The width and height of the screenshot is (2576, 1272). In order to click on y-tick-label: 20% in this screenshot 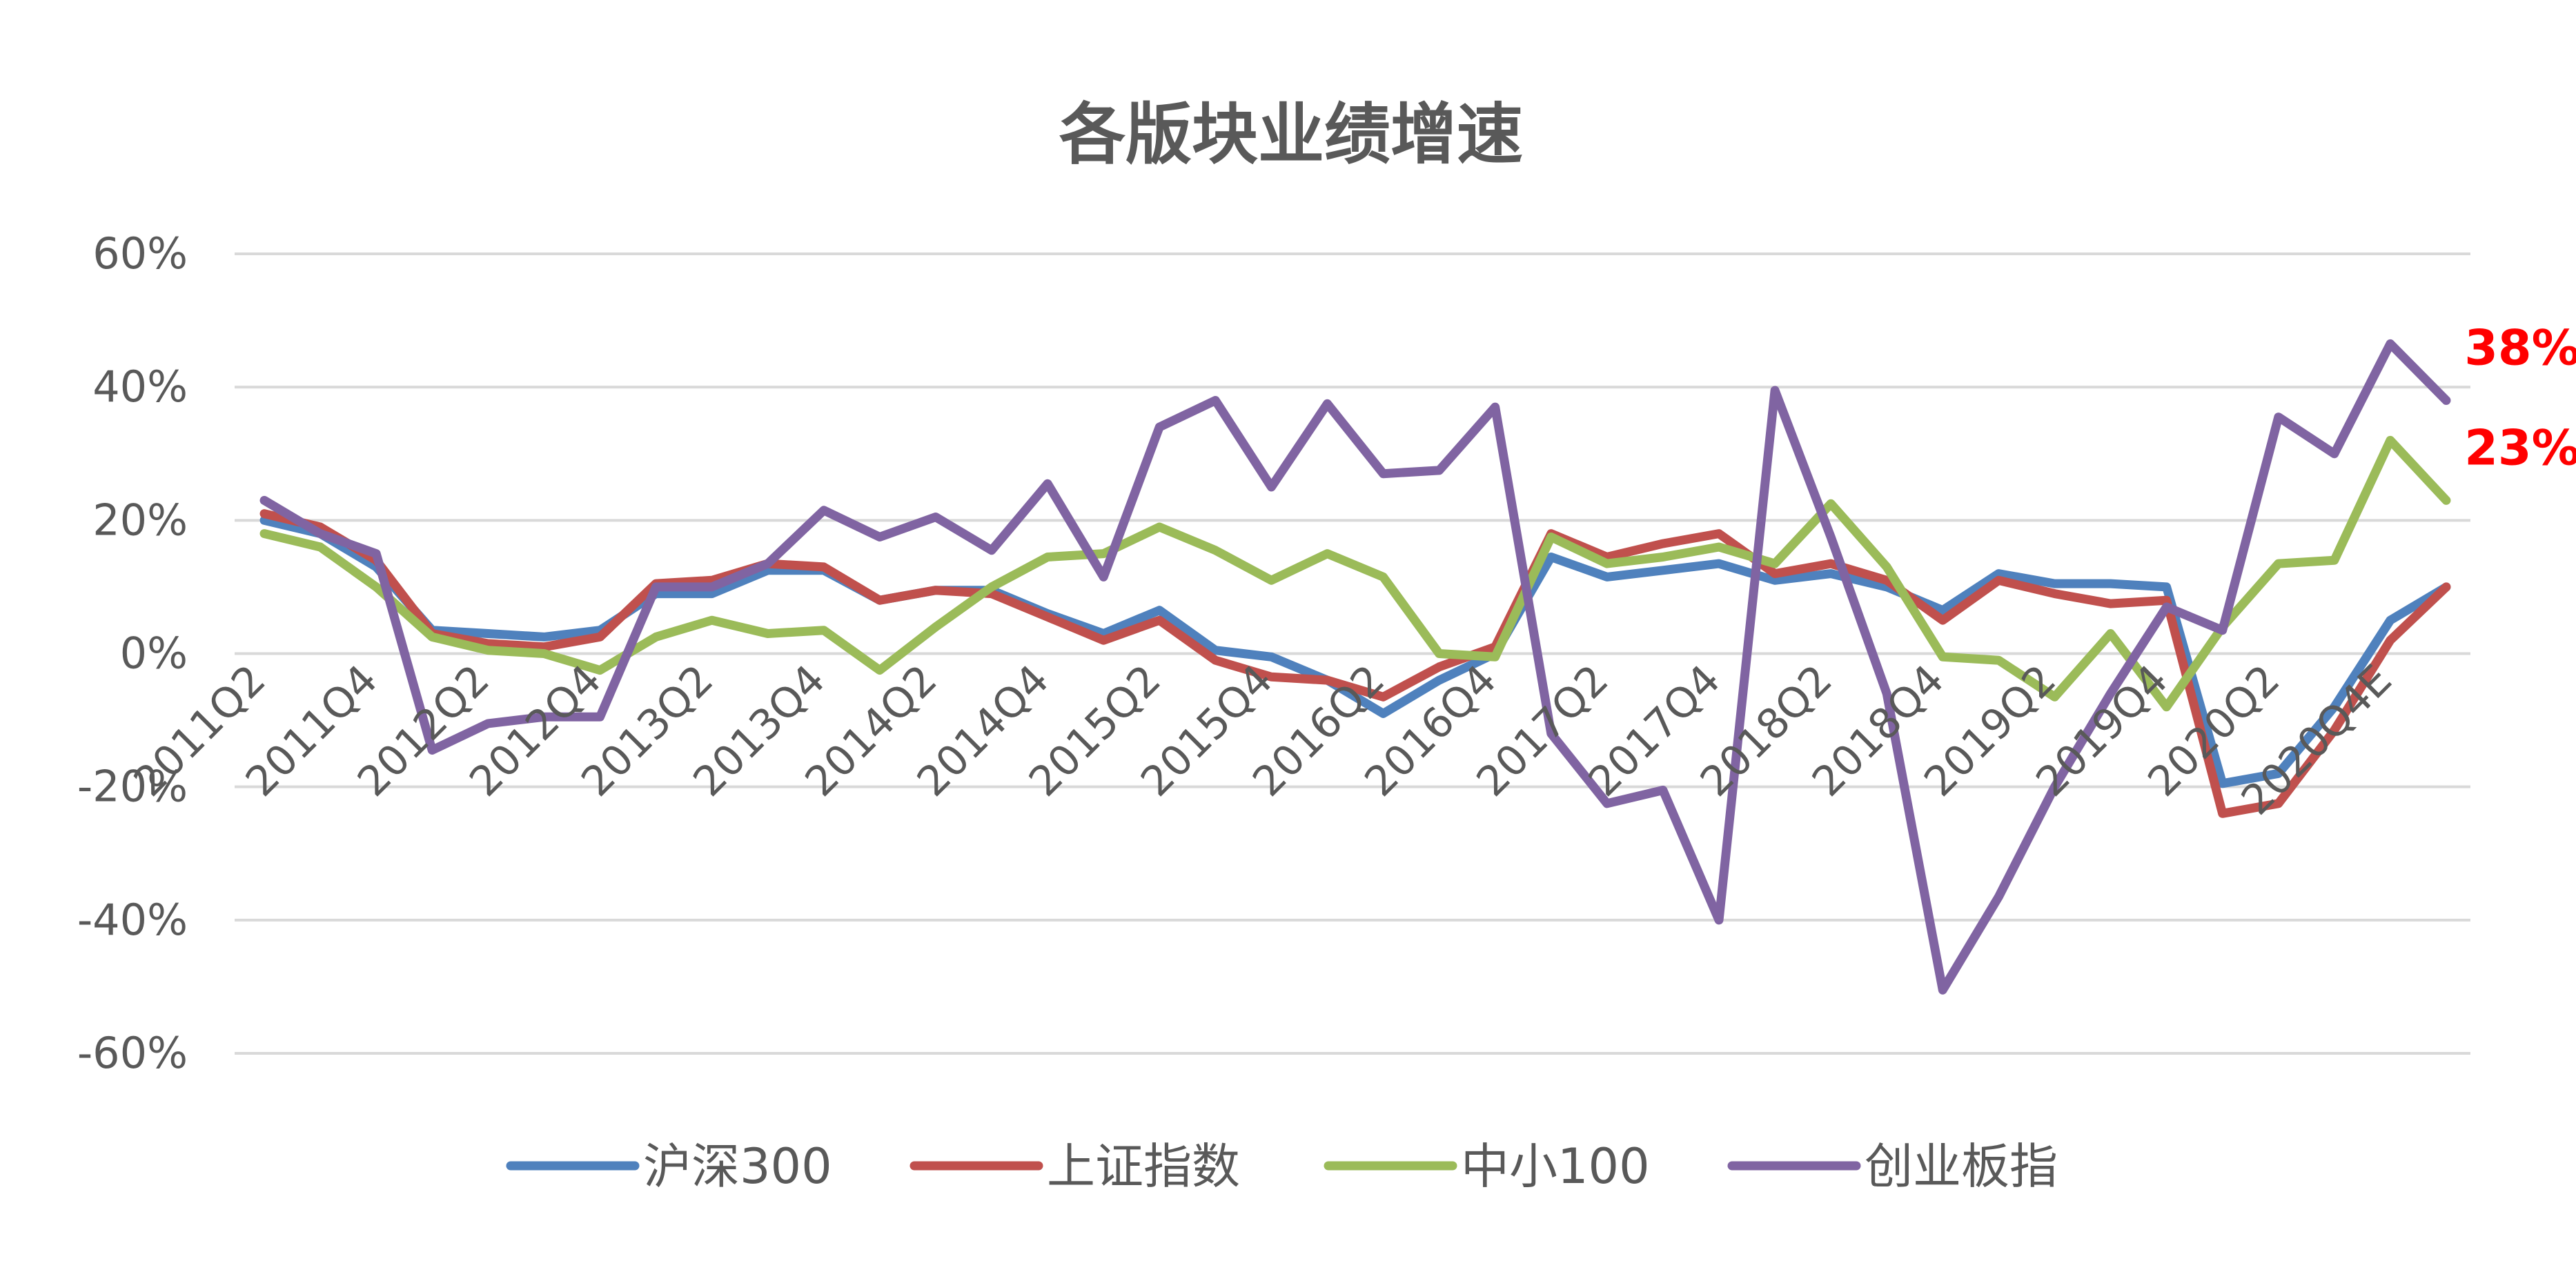, I will do `click(140, 520)`.